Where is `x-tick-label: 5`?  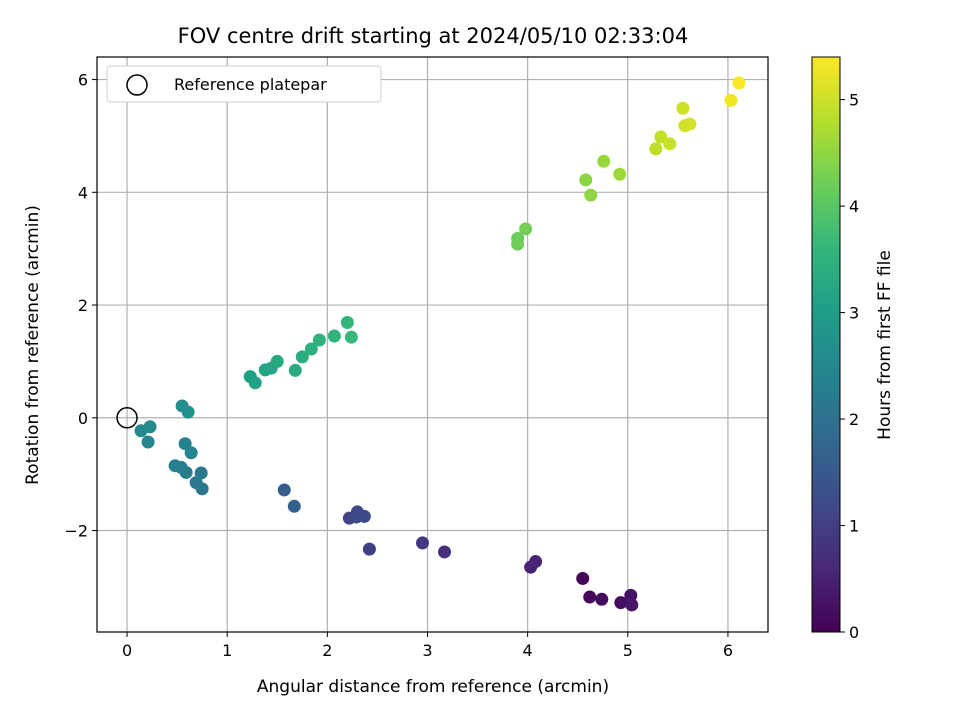
x-tick-label: 5 is located at coordinates (628, 650).